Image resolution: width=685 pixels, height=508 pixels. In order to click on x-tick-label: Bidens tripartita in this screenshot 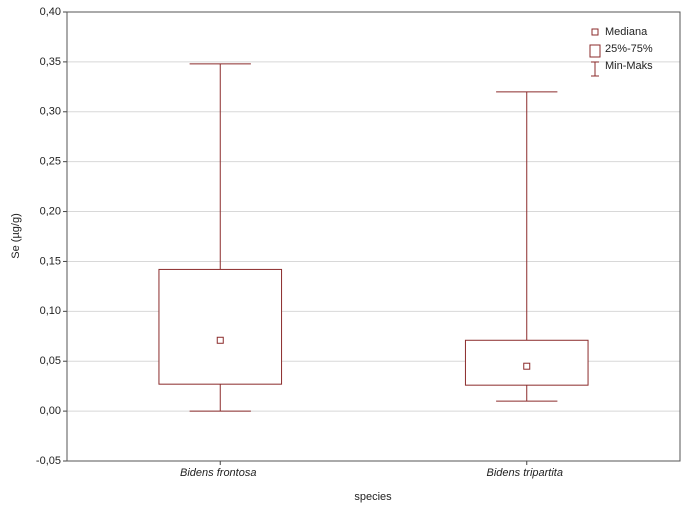, I will do `click(525, 473)`.